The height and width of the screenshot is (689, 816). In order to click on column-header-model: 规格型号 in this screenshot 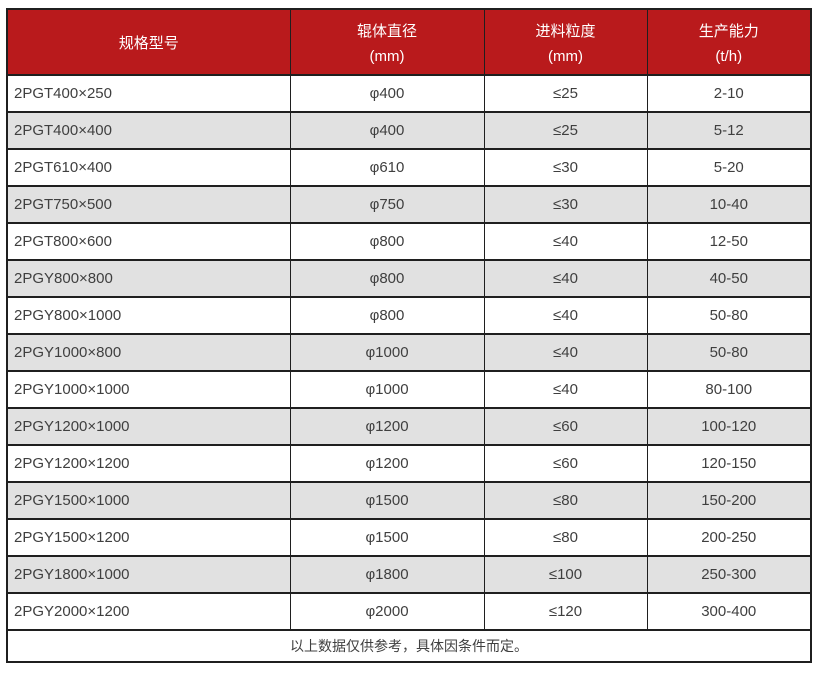, I will do `click(148, 42)`.